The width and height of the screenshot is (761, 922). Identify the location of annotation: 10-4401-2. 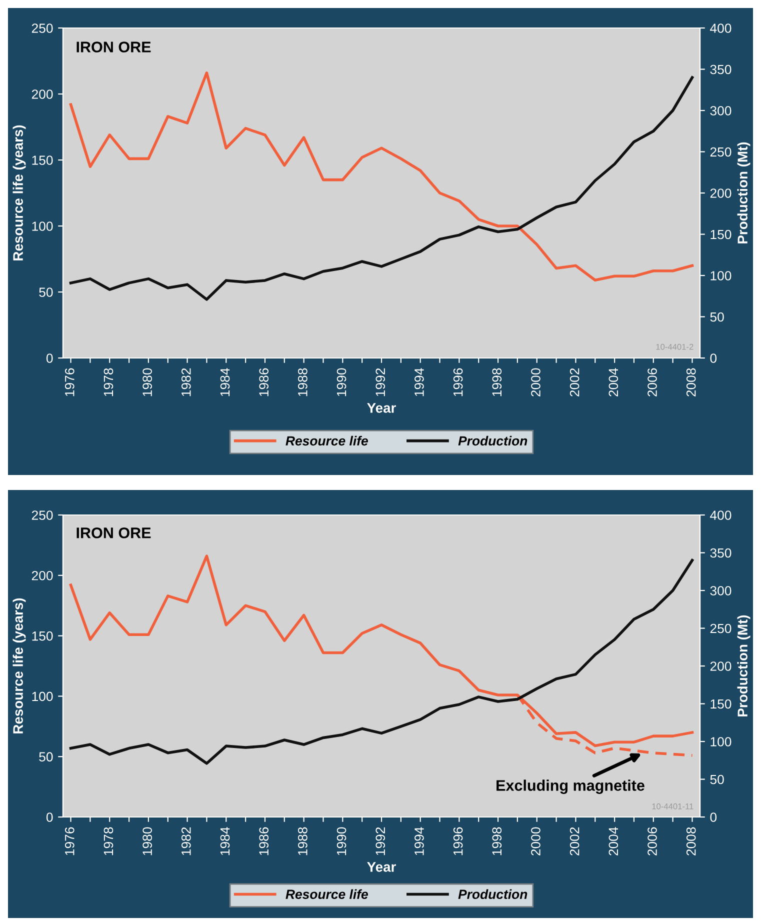
(675, 347).